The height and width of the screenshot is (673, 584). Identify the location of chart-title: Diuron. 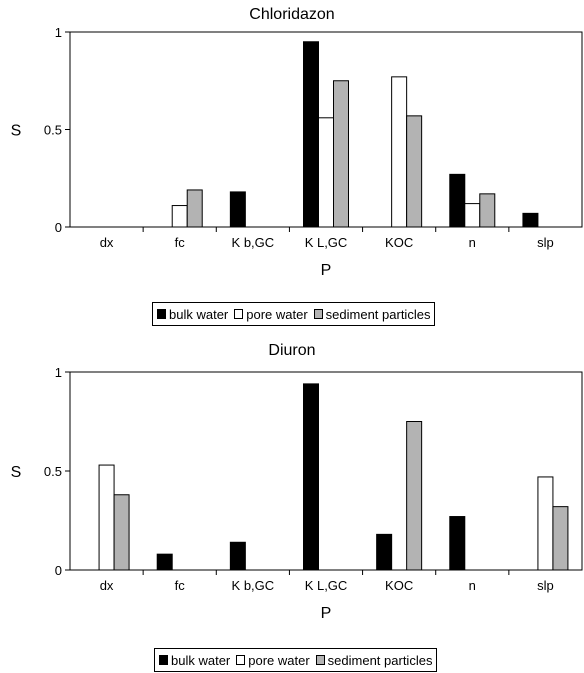
(292, 350).